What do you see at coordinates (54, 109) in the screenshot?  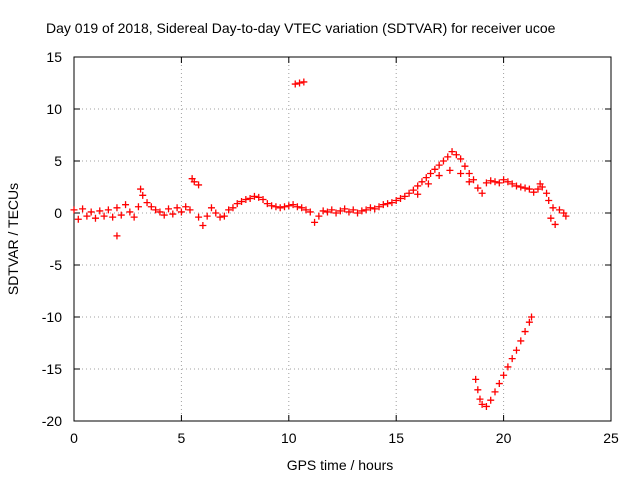 I see `y-tick-label: 10` at bounding box center [54, 109].